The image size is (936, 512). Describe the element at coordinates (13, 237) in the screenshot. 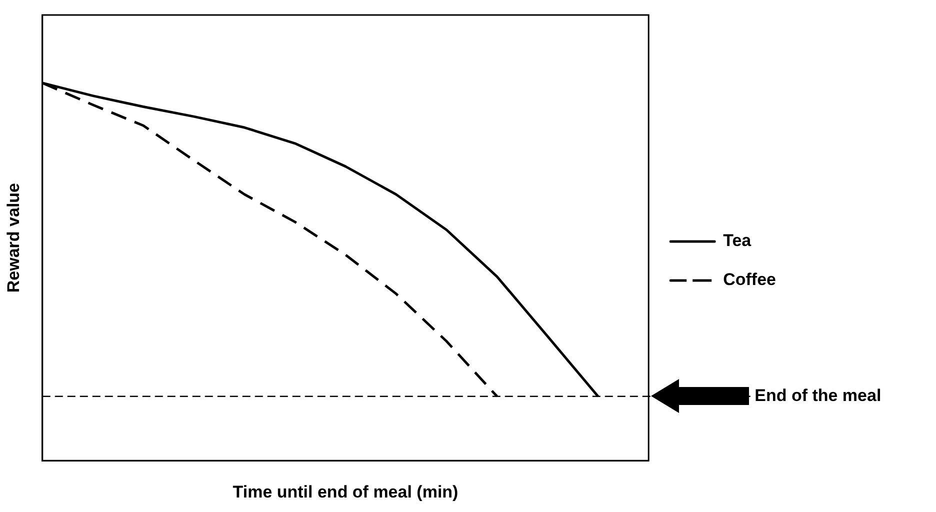

I see `y-axis-title: Reward value` at that location.